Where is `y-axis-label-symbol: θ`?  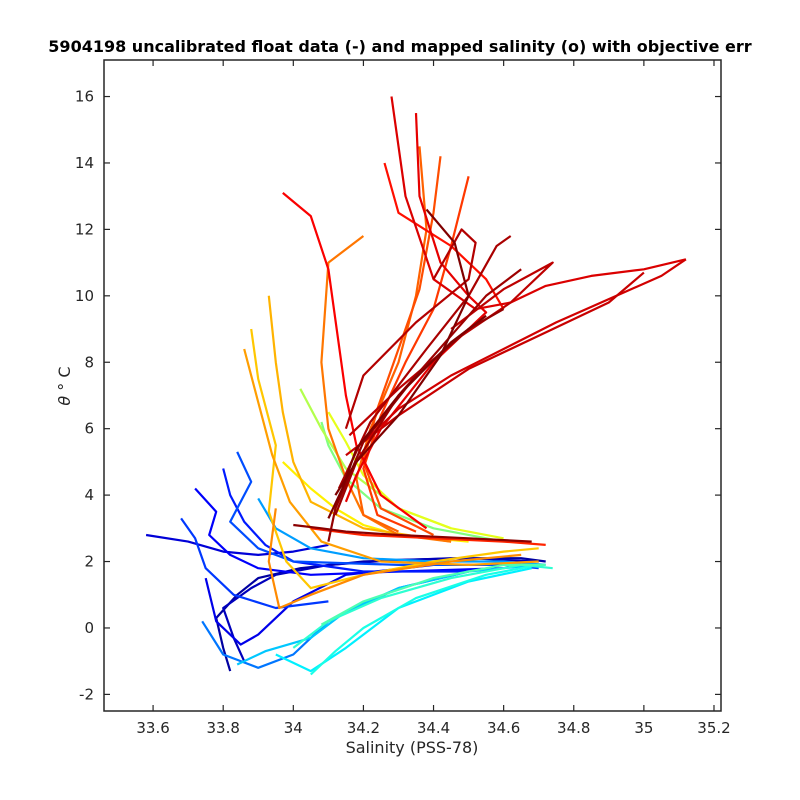
y-axis-label-symbol: θ is located at coordinates (64, 401).